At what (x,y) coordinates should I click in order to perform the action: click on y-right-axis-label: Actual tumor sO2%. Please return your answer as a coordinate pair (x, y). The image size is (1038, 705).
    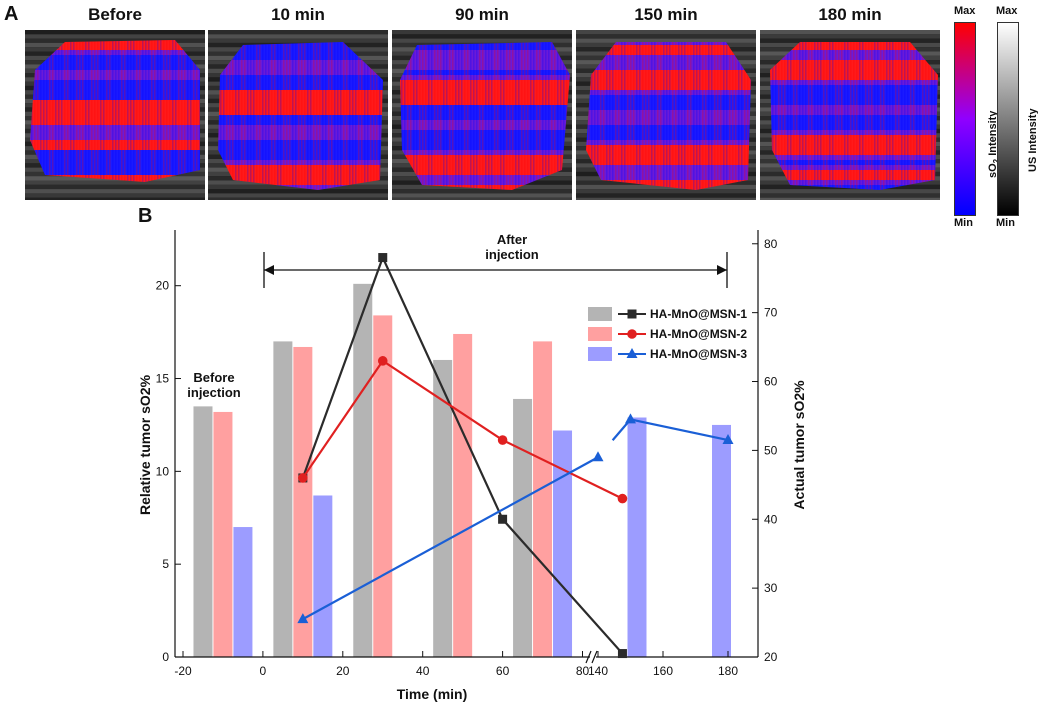
    Looking at the image, I should click on (799, 445).